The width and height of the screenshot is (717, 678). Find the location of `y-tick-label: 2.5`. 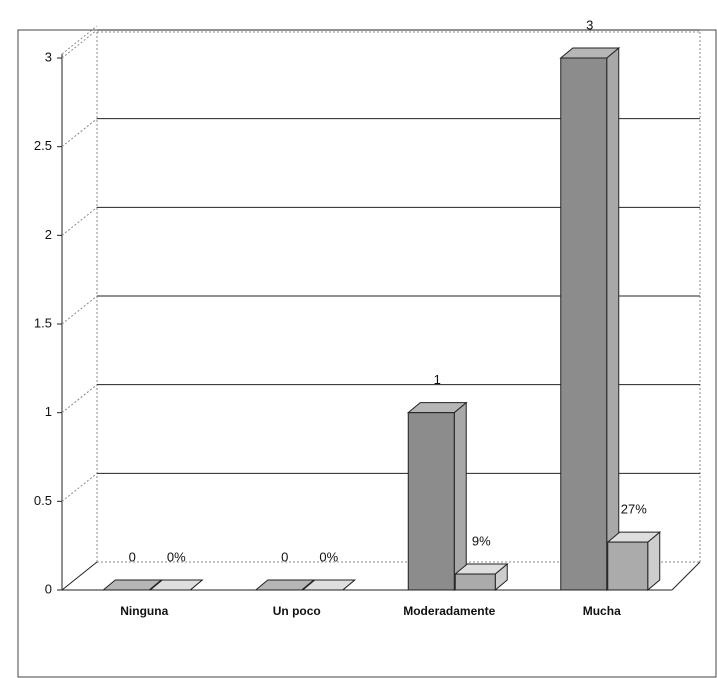

y-tick-label: 2.5 is located at coordinates (43, 145).